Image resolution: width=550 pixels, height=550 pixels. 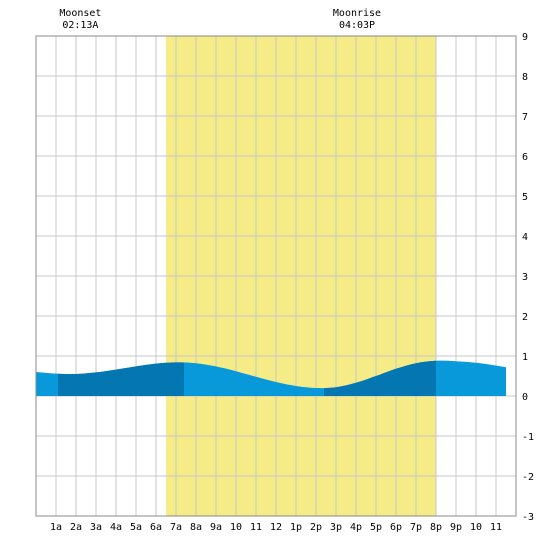 I want to click on y-axis-ticks: -3 -2 -1 0 1 2 3 4 5 6 7 8 9, so click(x=528, y=277).